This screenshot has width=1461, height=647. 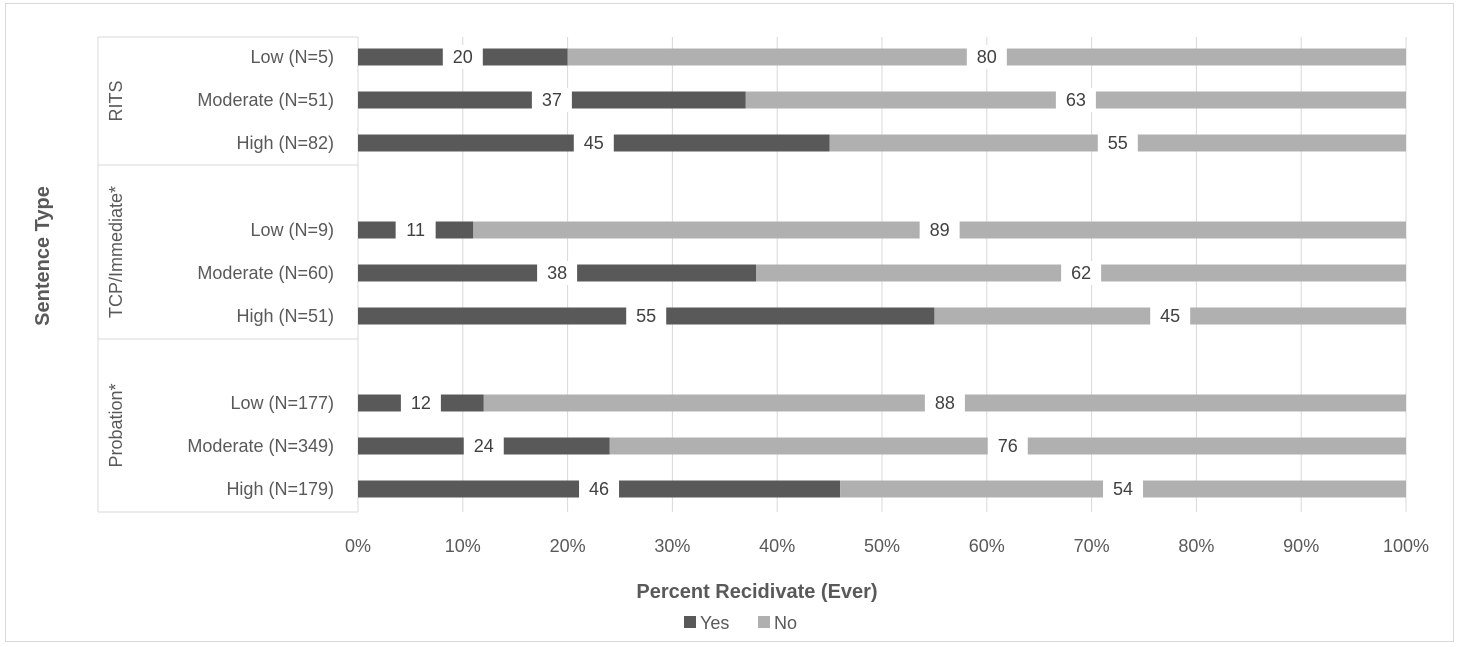 I want to click on x-tick-label: 30%, so click(x=672, y=546).